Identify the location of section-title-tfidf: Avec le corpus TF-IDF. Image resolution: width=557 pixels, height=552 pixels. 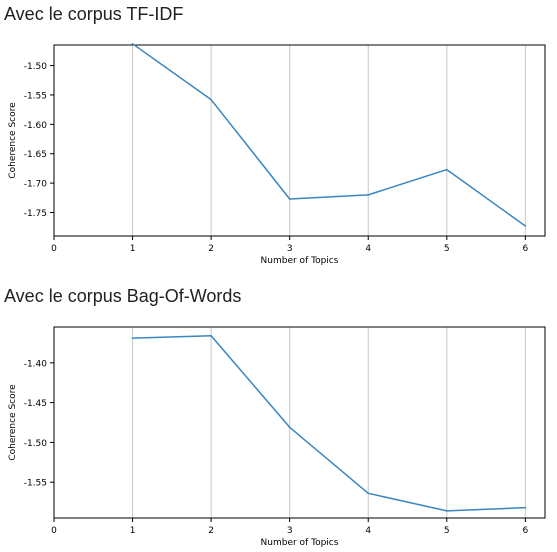
(94, 14).